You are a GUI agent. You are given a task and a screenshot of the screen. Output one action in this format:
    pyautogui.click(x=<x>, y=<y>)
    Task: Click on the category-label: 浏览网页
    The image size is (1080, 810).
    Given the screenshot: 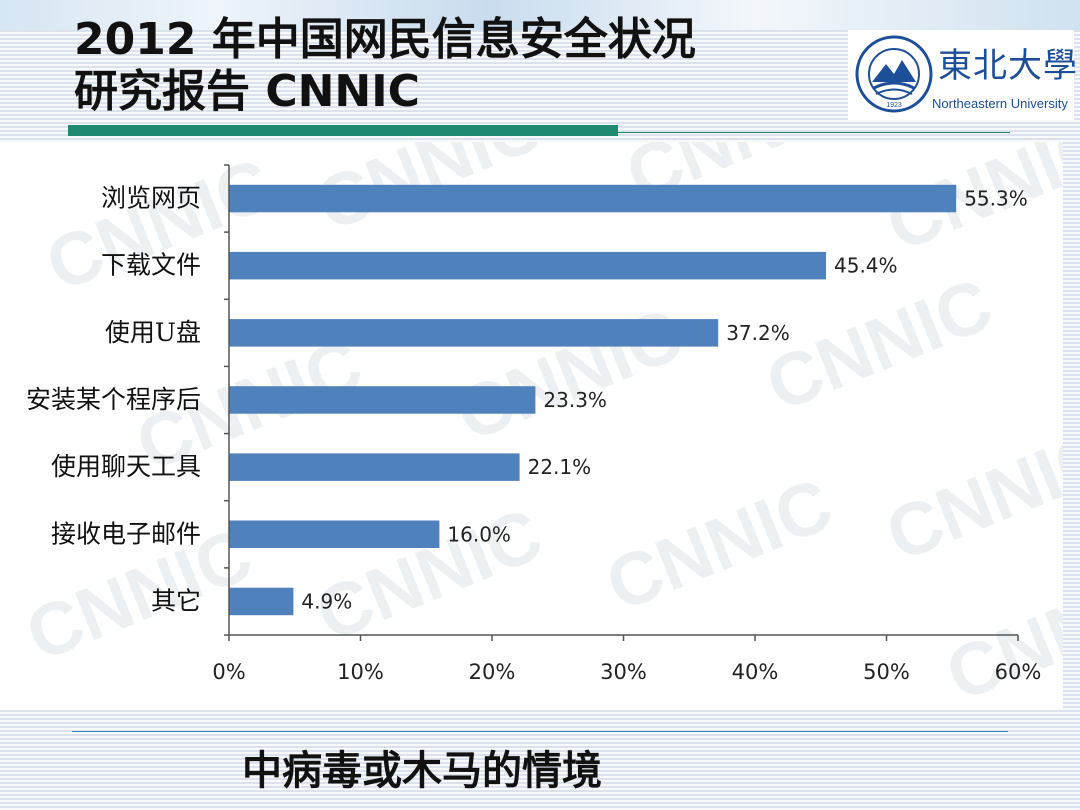 What is the action you would take?
    pyautogui.click(x=151, y=198)
    